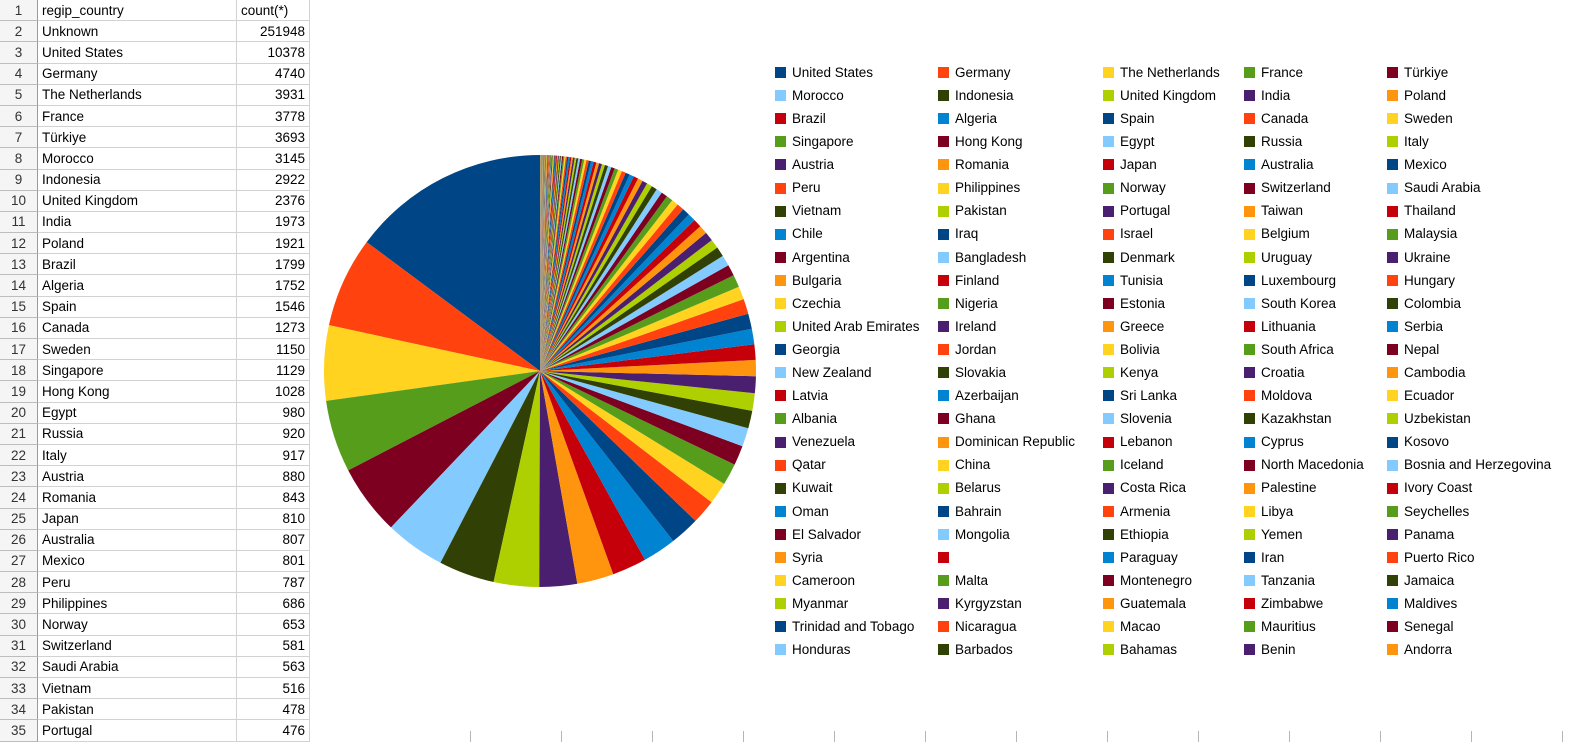 Image resolution: width=1592 pixels, height=742 pixels. I want to click on count-cell: 1921, so click(273, 244).